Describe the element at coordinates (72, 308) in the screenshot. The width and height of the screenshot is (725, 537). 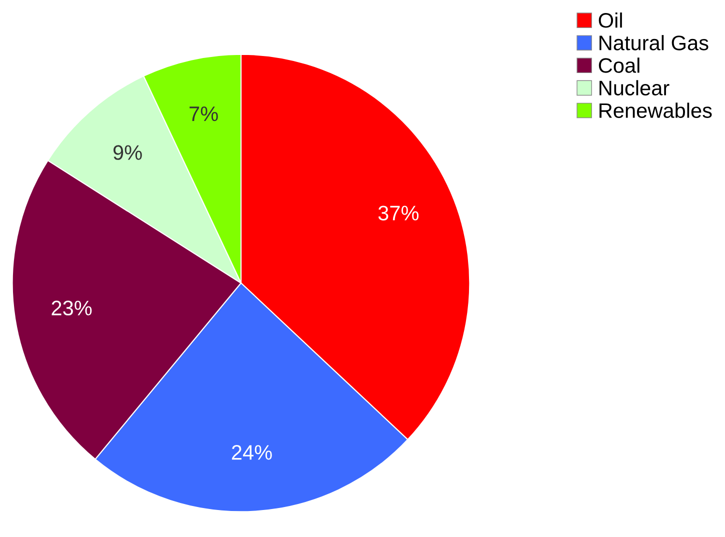
I see `data-label: 23%` at that location.